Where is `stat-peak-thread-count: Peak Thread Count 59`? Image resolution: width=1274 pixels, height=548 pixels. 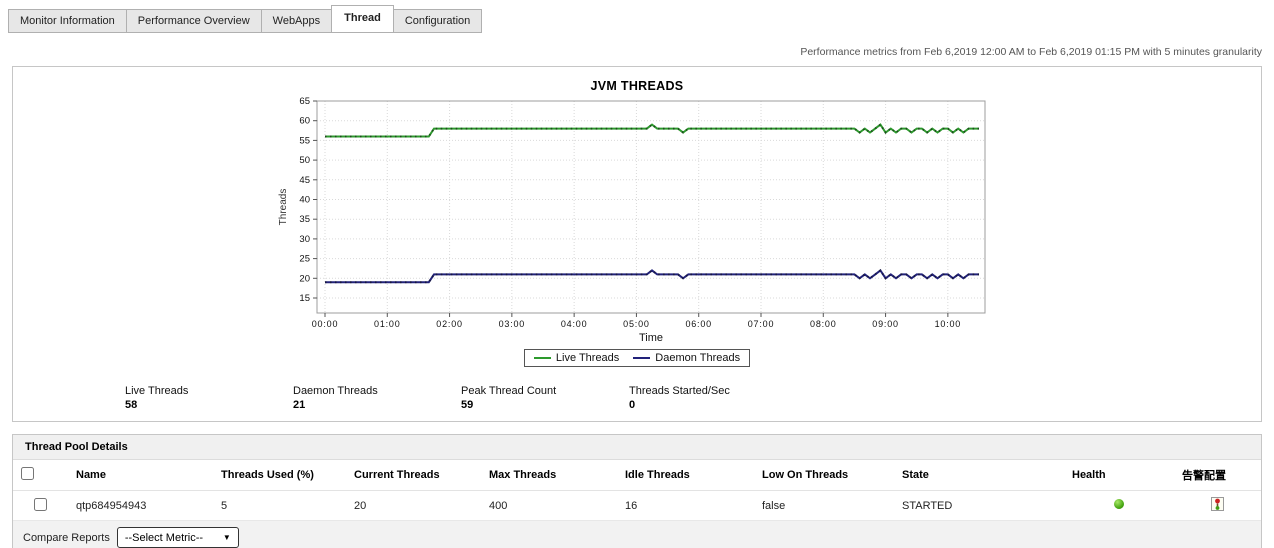 stat-peak-thread-count: Peak Thread Count 59 is located at coordinates (545, 398).